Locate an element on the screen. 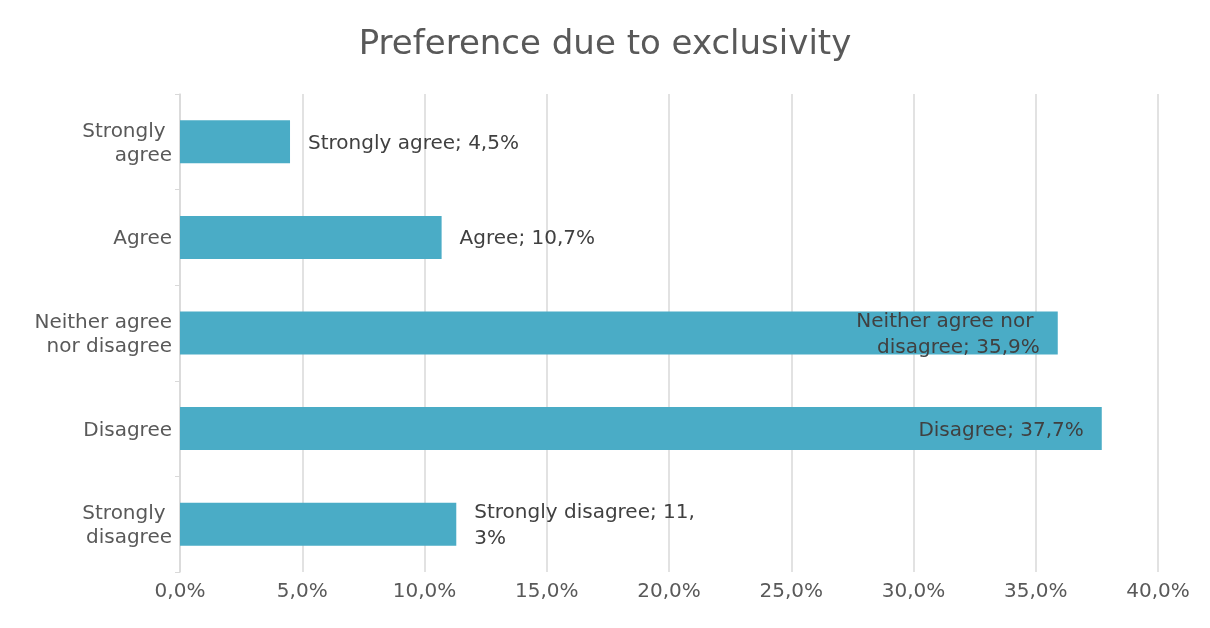  y-tick-label: Agree is located at coordinates (142, 237).